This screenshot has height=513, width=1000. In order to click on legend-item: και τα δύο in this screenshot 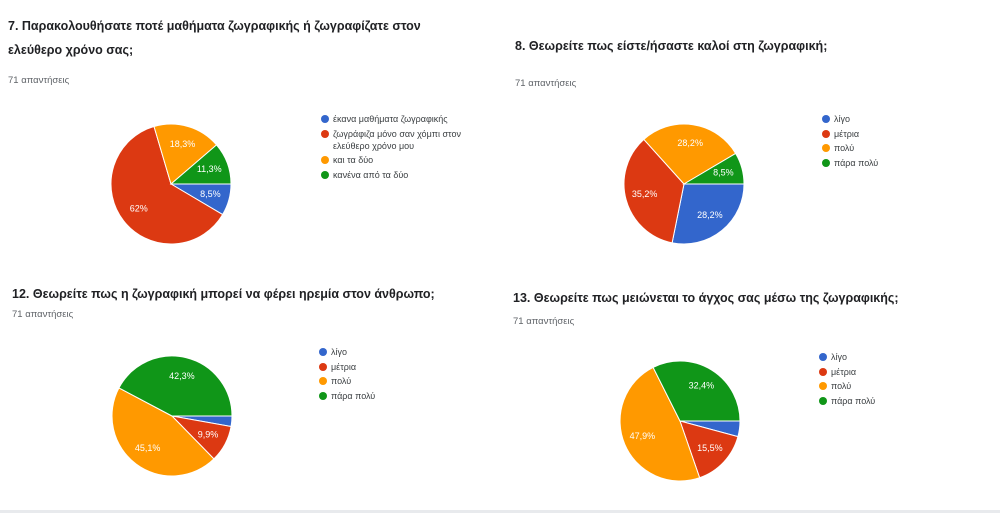, I will do `click(396, 160)`.